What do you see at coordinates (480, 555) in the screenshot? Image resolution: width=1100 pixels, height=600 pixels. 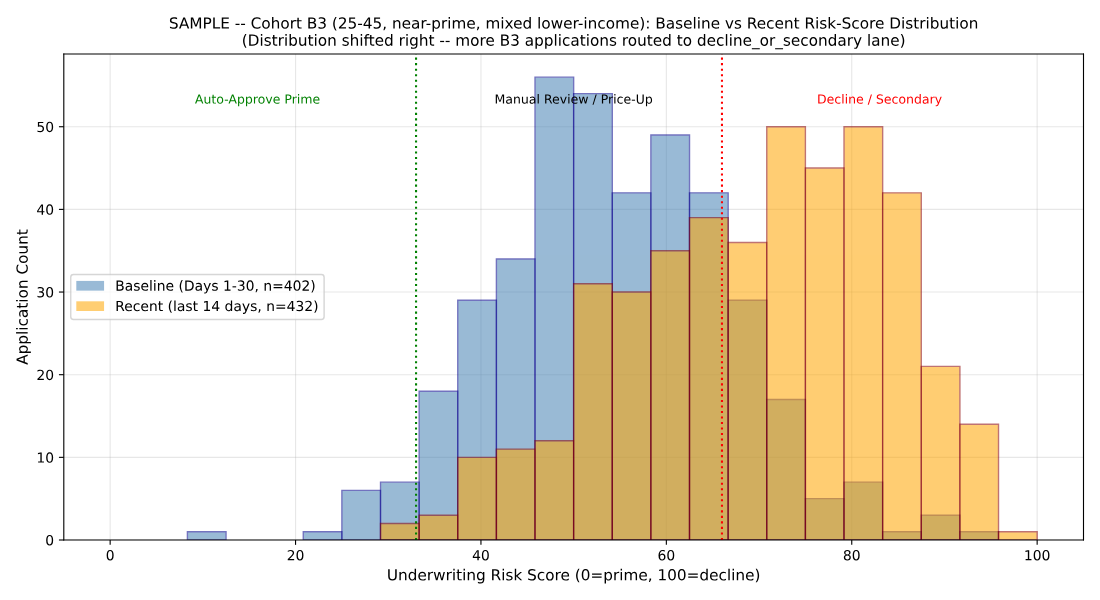 I see `x-tick-label: 40` at bounding box center [480, 555].